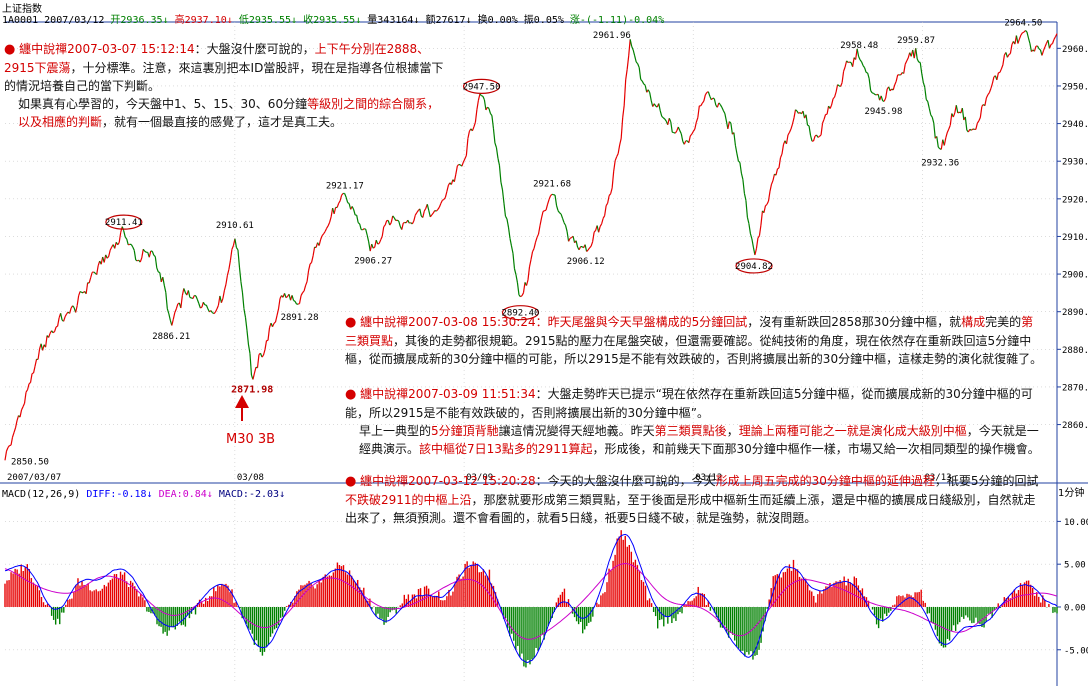  What do you see at coordinates (1071, 493) in the screenshot?
I see `period-label: 1分钟` at bounding box center [1071, 493].